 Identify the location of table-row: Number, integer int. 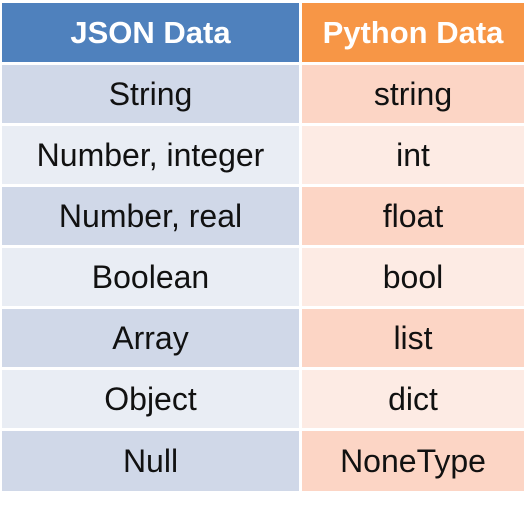
(263, 156).